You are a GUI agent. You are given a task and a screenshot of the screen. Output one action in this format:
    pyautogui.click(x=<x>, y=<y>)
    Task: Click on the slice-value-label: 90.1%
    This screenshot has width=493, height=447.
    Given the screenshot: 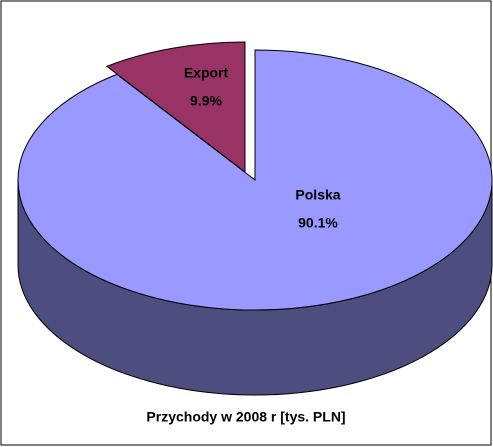 What is the action you would take?
    pyautogui.click(x=318, y=223)
    